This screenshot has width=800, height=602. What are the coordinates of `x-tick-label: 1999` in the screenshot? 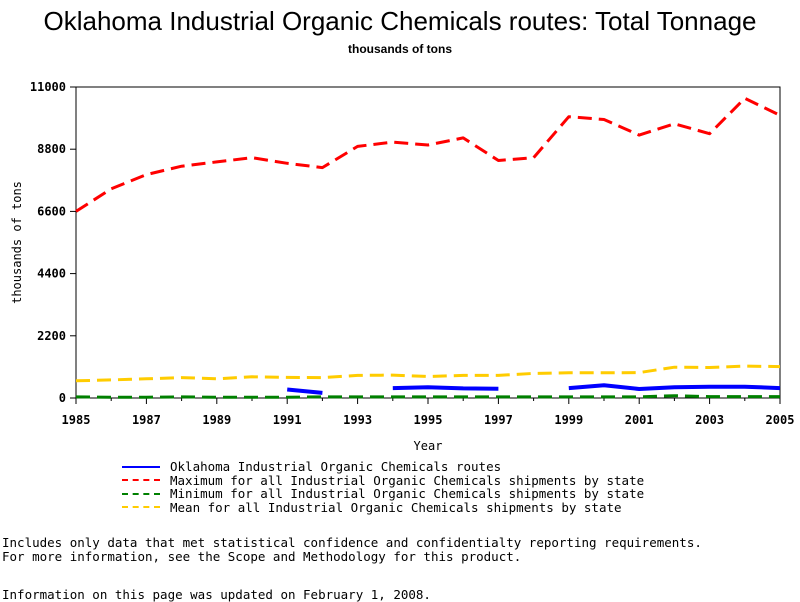 It's located at (568, 420).